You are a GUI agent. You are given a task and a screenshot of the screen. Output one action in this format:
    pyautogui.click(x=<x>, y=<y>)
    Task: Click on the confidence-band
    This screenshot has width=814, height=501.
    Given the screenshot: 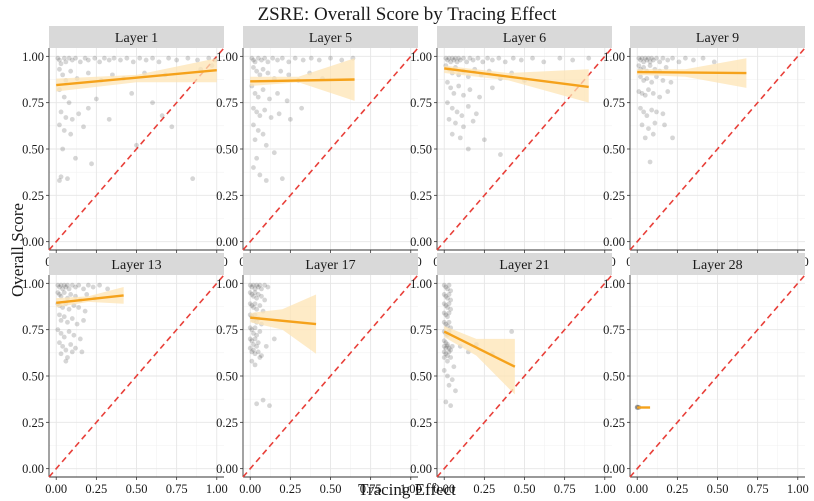 What is the action you would take?
    pyautogui.click(x=136, y=75)
    